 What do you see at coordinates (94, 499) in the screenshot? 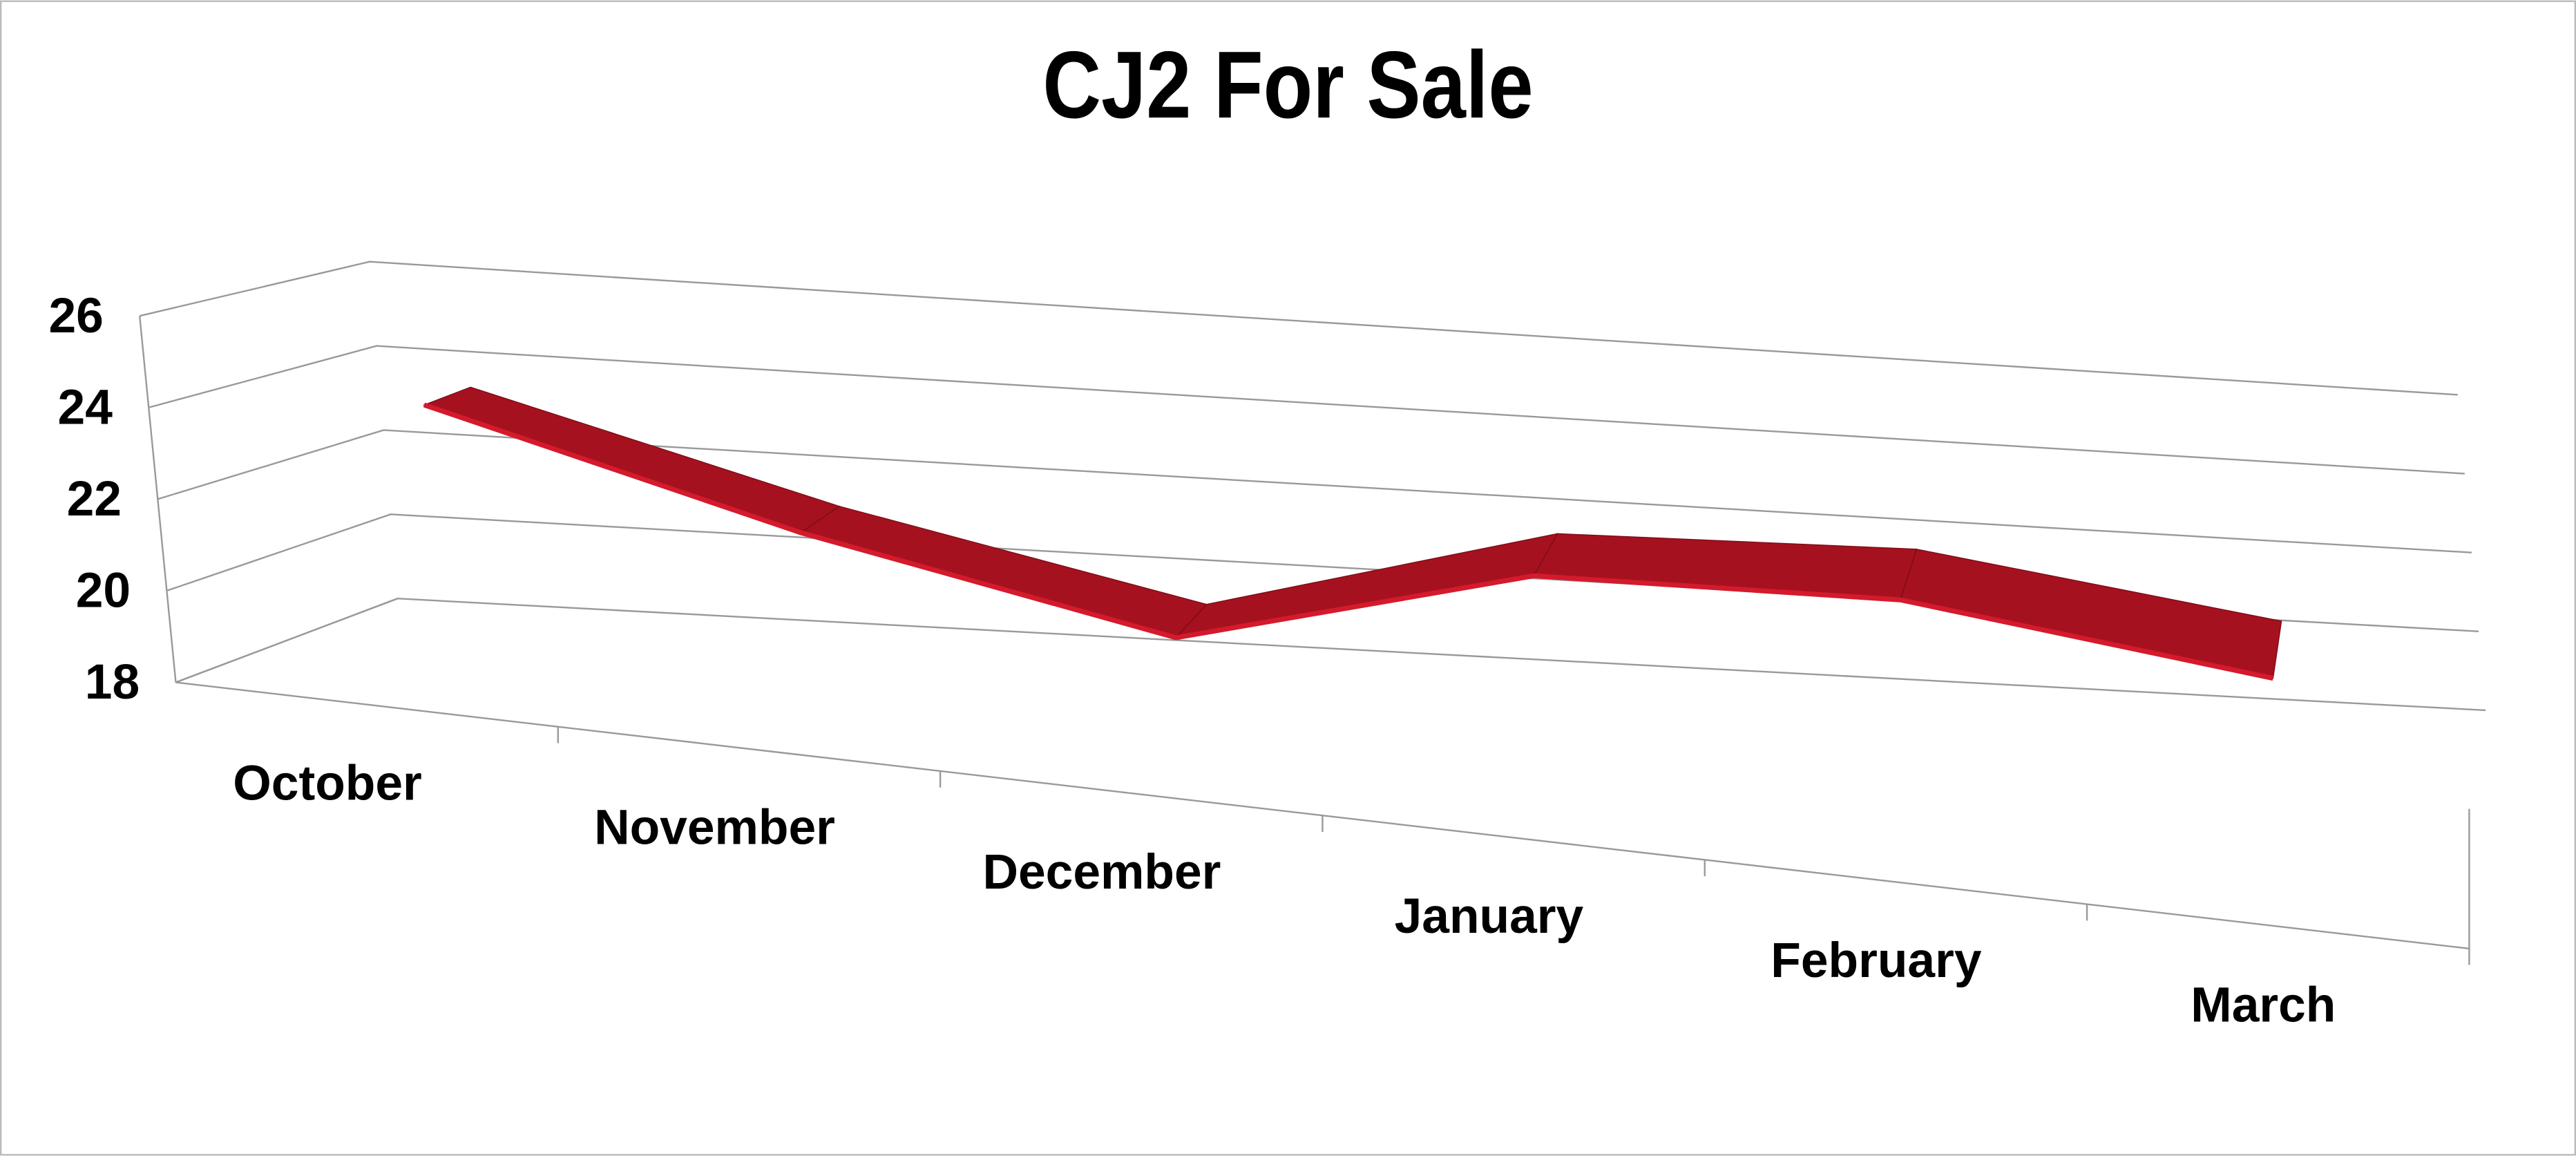
I see `y-tick-label: 22` at bounding box center [94, 499].